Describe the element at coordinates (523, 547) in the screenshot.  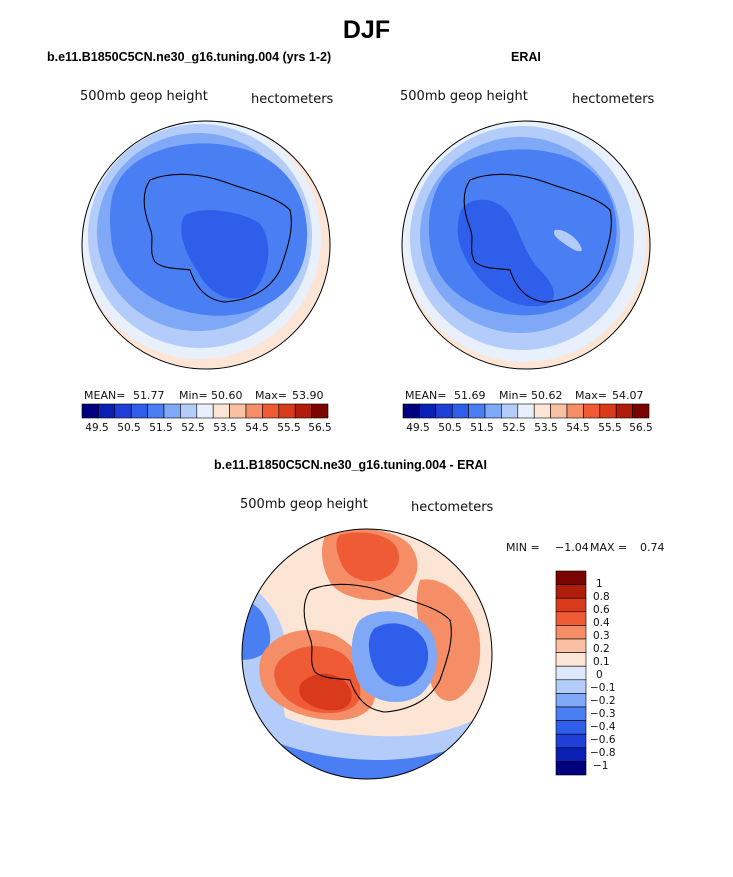
I see `diff-min-label: MIN =` at that location.